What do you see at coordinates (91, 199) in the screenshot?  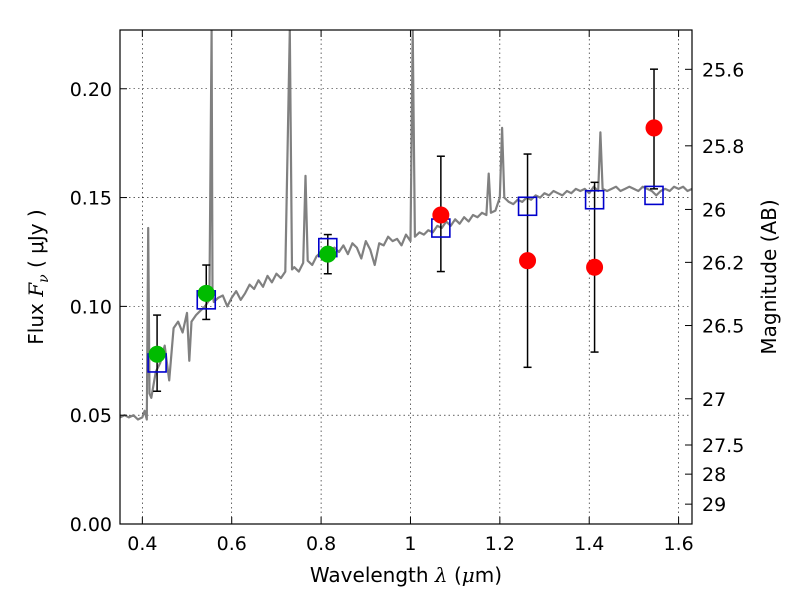 I see `y-tick-label: 0.15` at bounding box center [91, 199].